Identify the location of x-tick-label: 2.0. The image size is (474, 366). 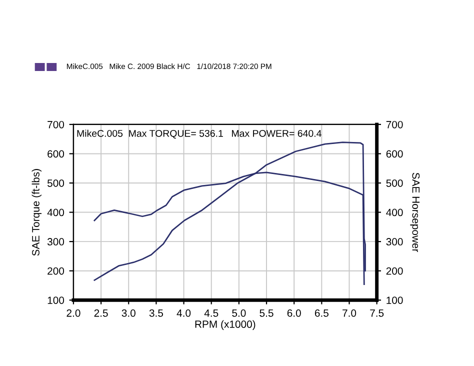
(73, 313).